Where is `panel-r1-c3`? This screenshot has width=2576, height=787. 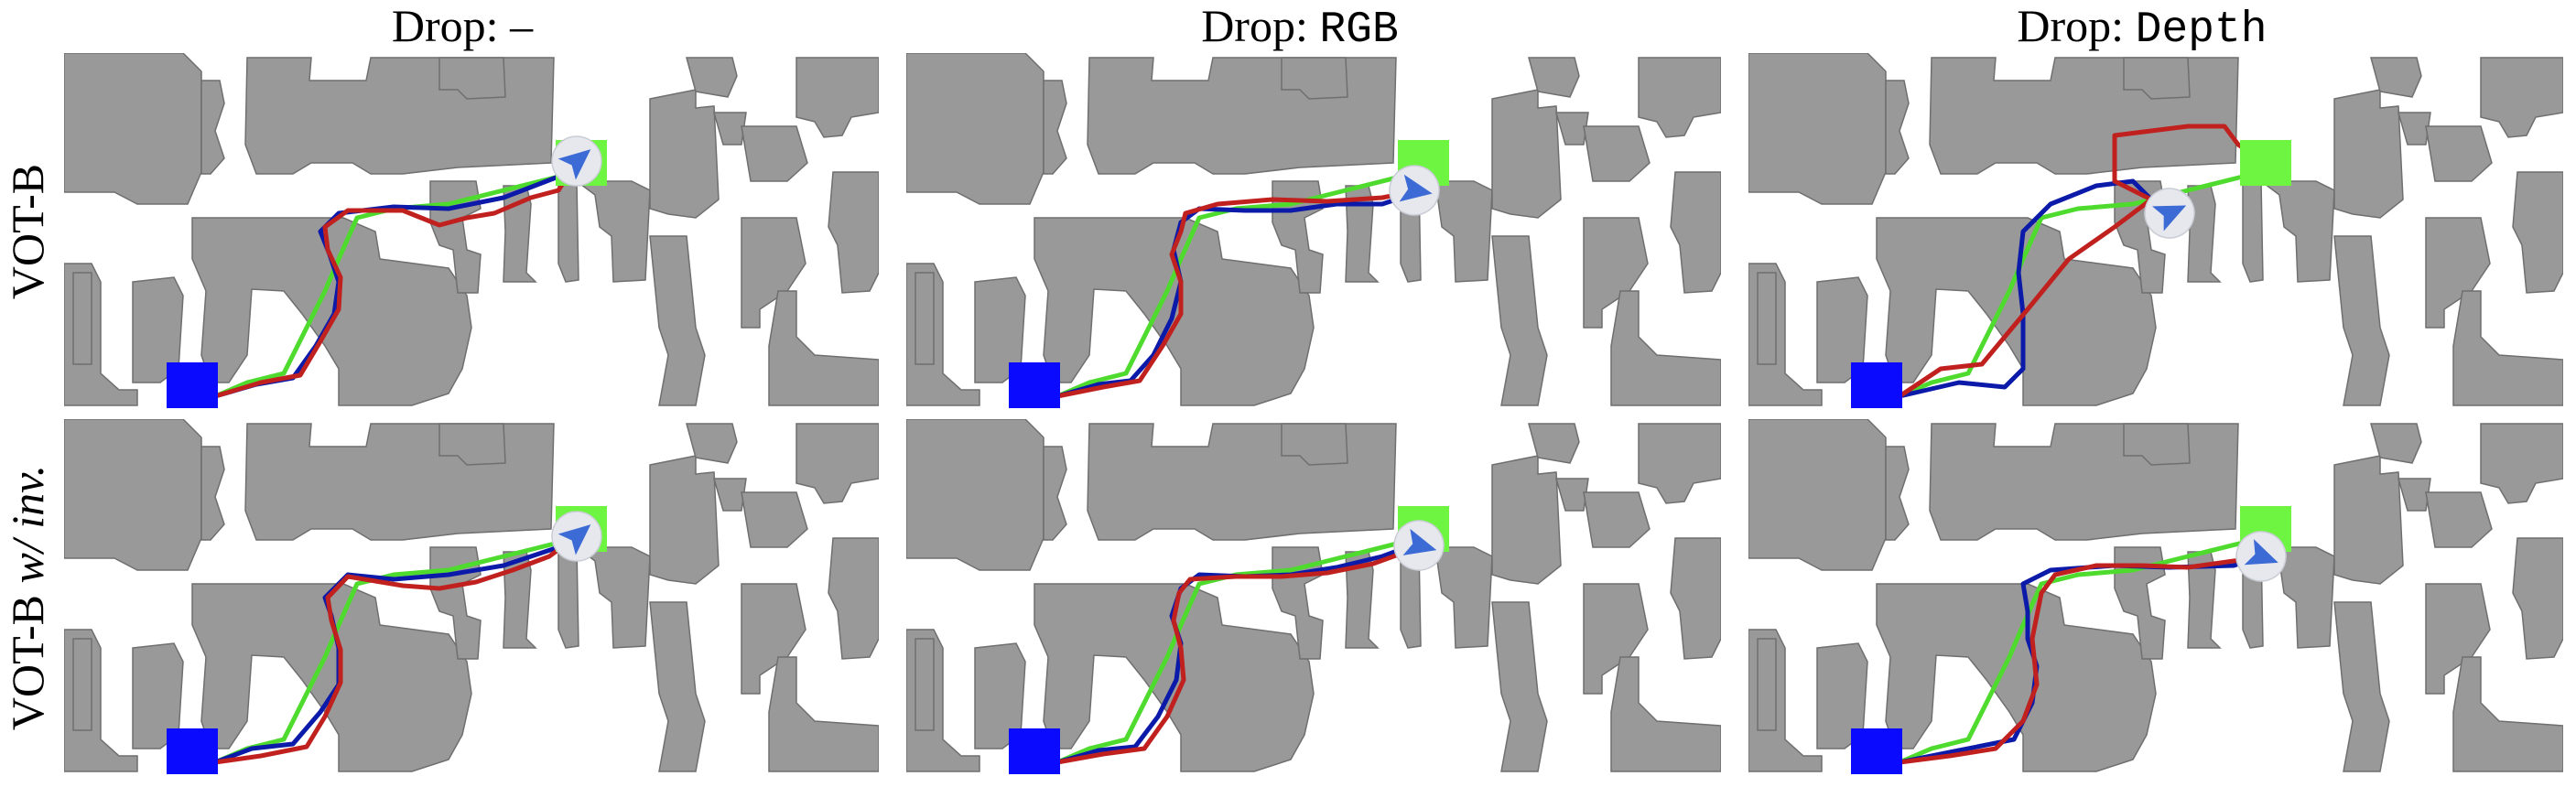 panel-r1-c3 is located at coordinates (2156, 231).